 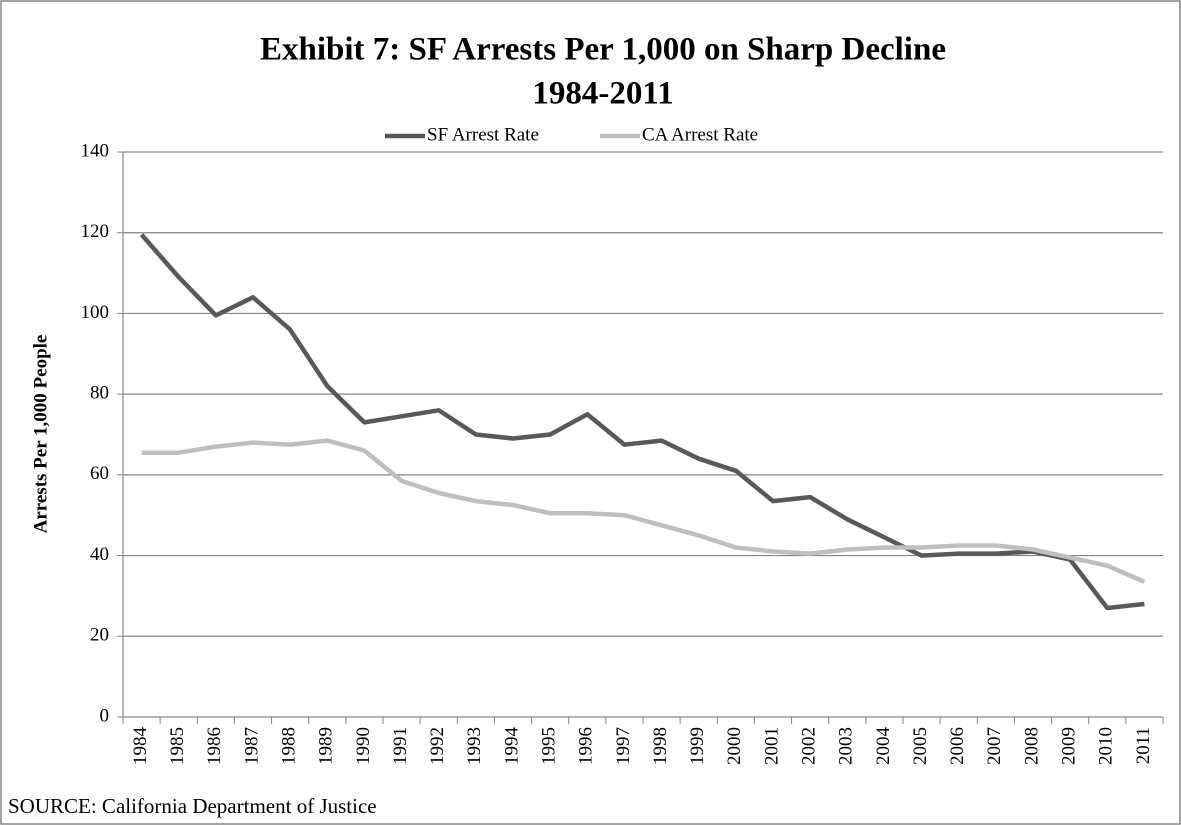 What do you see at coordinates (994, 746) in the screenshot?
I see `x-tick-label: 2007` at bounding box center [994, 746].